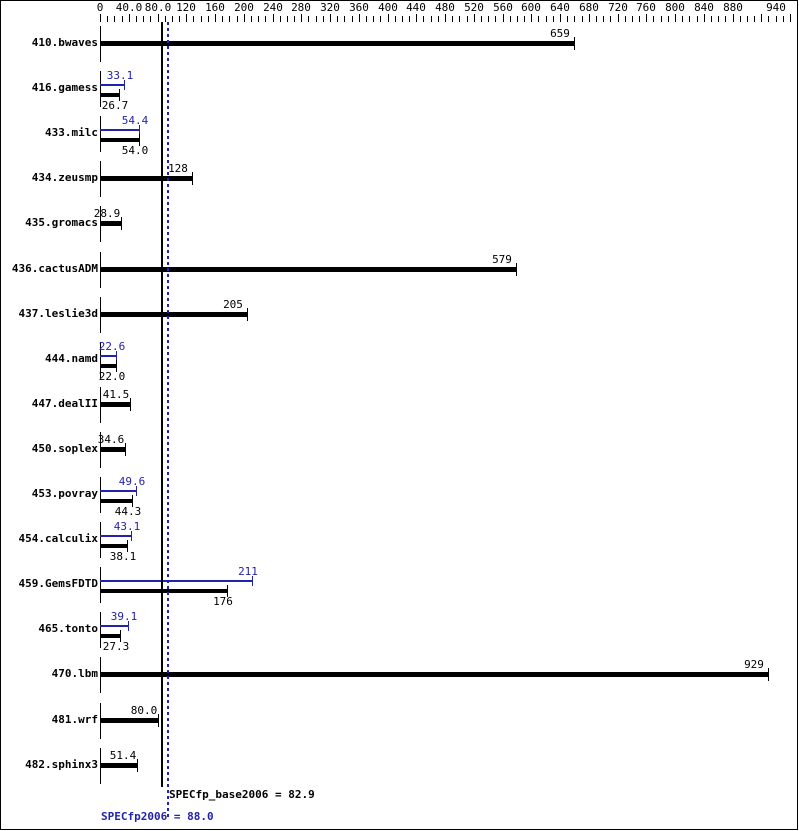 The height and width of the screenshot is (831, 799). Describe the element at coordinates (399, 452) in the screenshot. I see `benchmark-row: 450.soplex 34.6` at that location.